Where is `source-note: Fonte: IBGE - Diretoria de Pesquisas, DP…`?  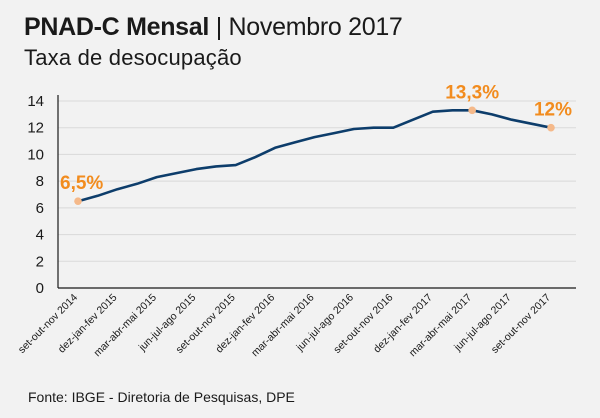 source-note: Fonte: IBGE - Diretoria de Pesquisas, DP… is located at coordinates (161, 397).